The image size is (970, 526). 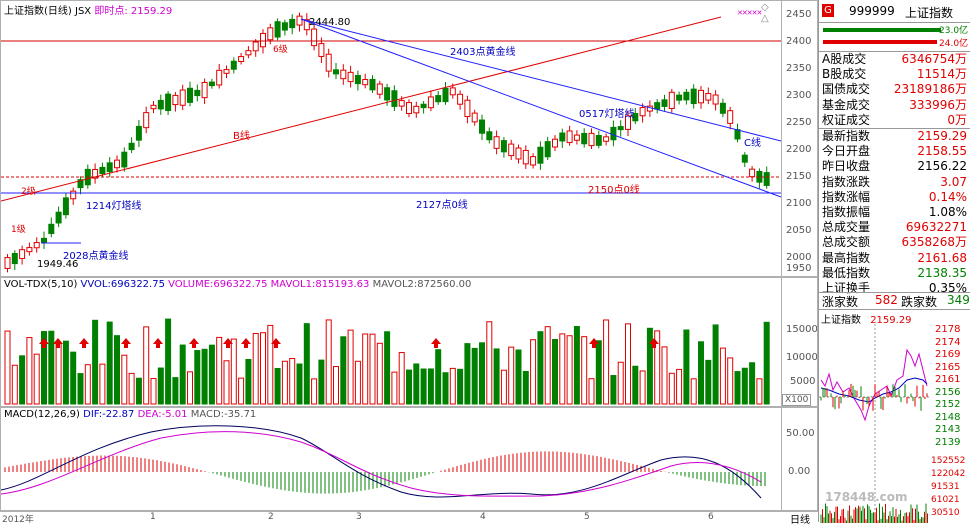 What do you see at coordinates (948, 417) in the screenshot?
I see `mini-tick: 2148` at bounding box center [948, 417].